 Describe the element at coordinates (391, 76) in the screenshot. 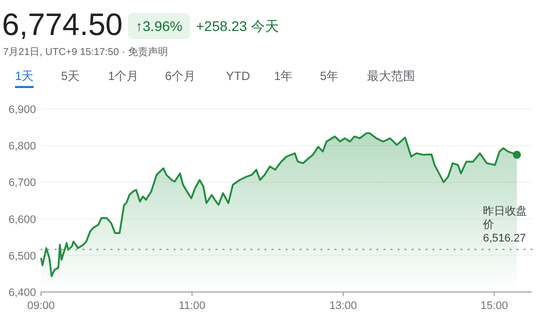

I see `text: 最大范围` at that location.